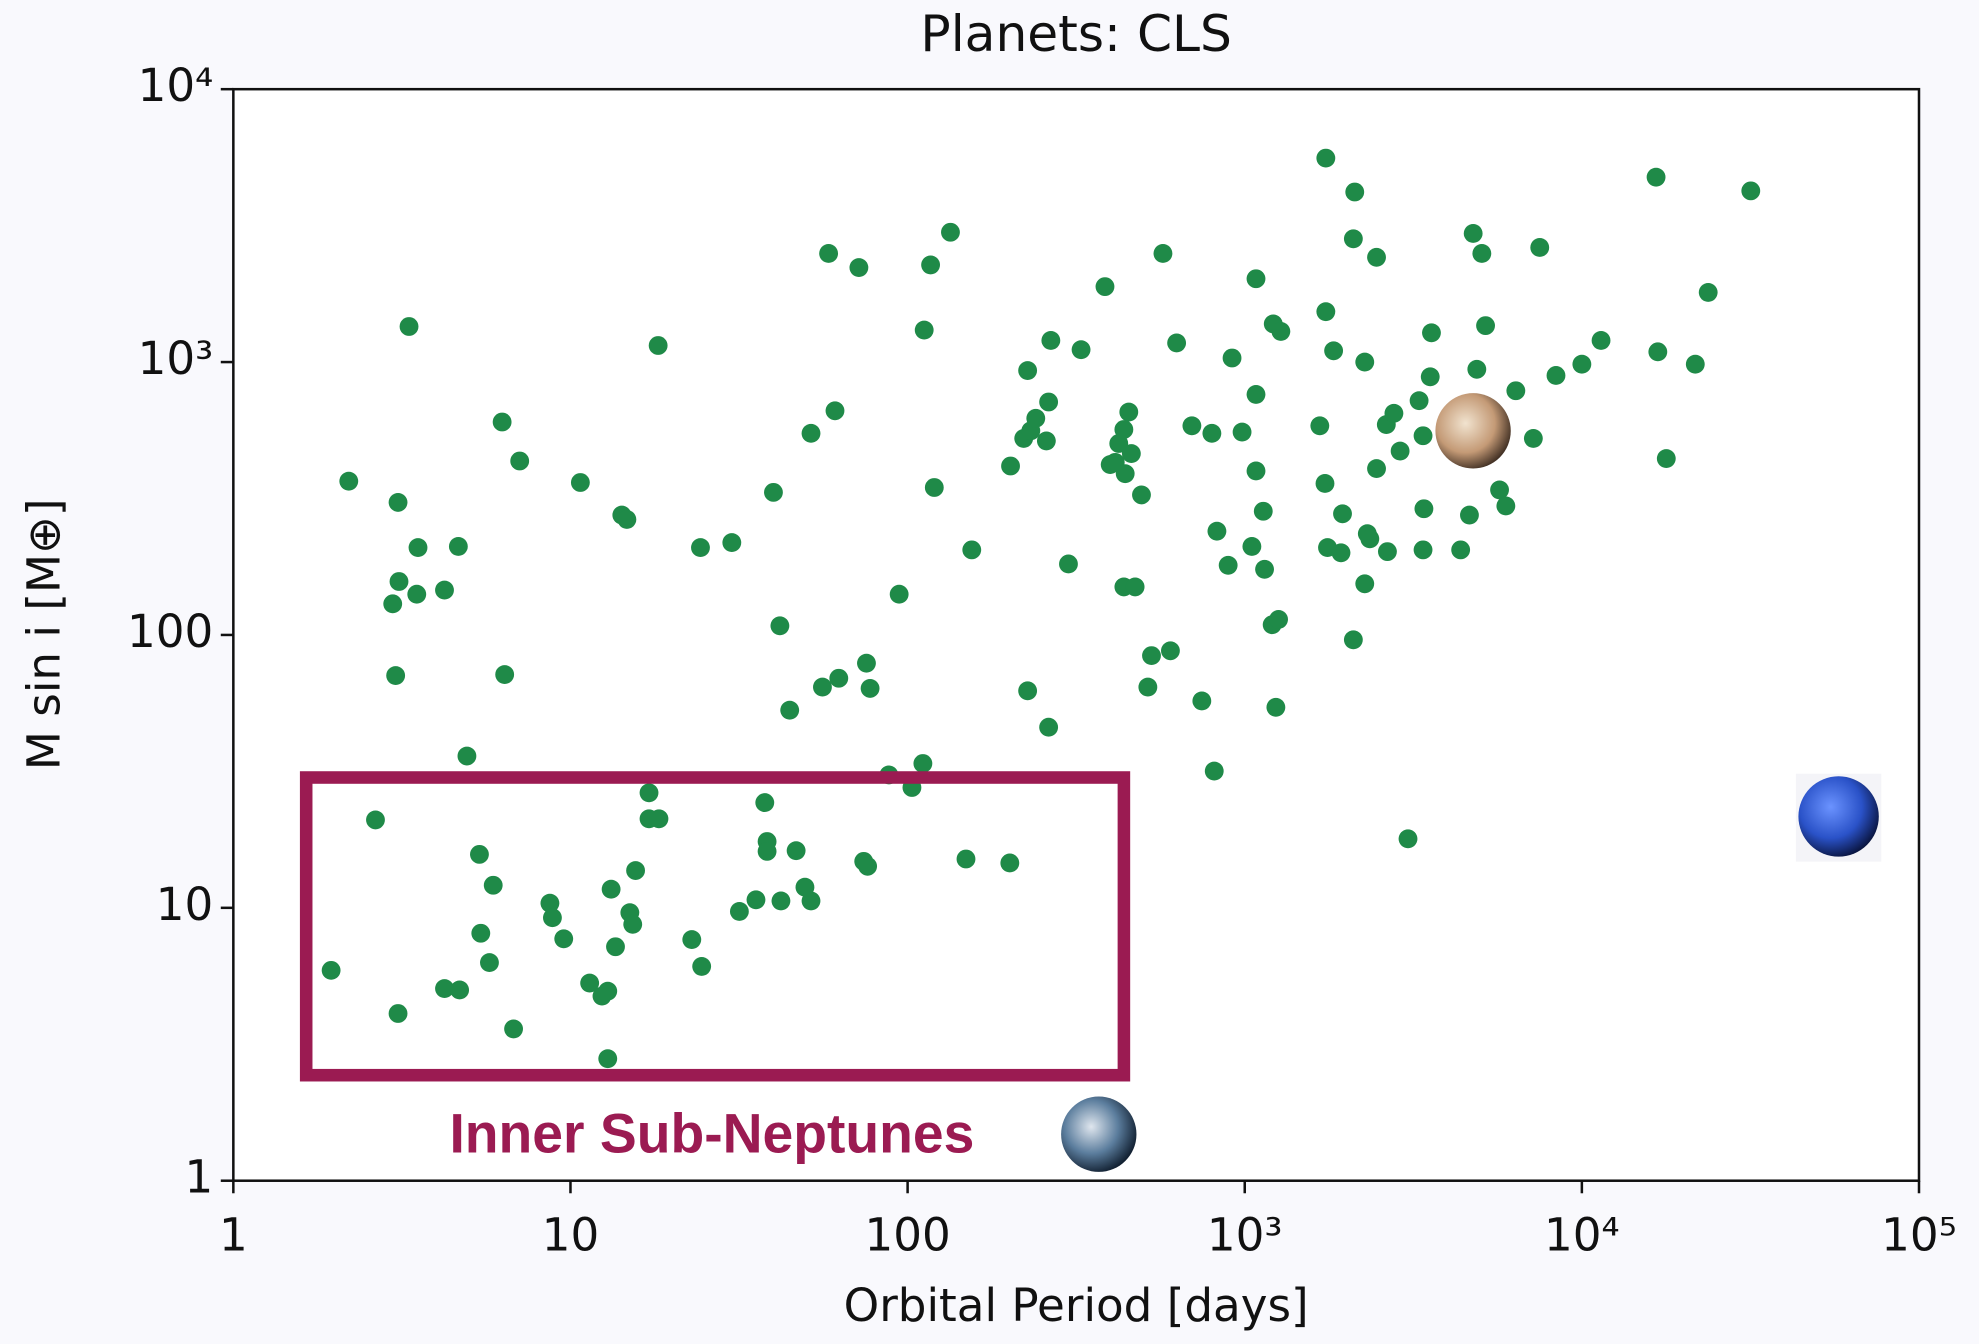  What do you see at coordinates (1099, 1134) in the screenshot?
I see `earth-icon` at bounding box center [1099, 1134].